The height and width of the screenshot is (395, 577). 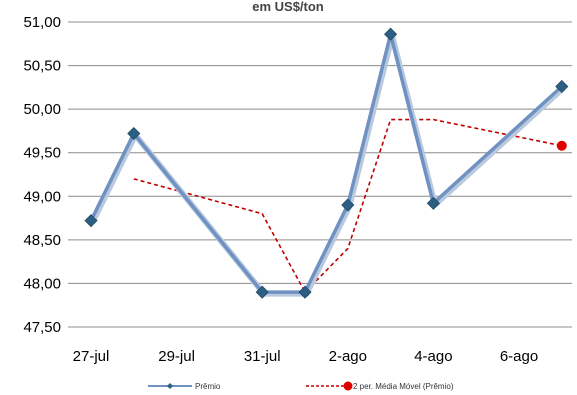 I want to click on y-axis-ticks: 47,50 48,00 48,50 49,00 49,50 50,00 50,50 51,00, so click(x=42, y=175).